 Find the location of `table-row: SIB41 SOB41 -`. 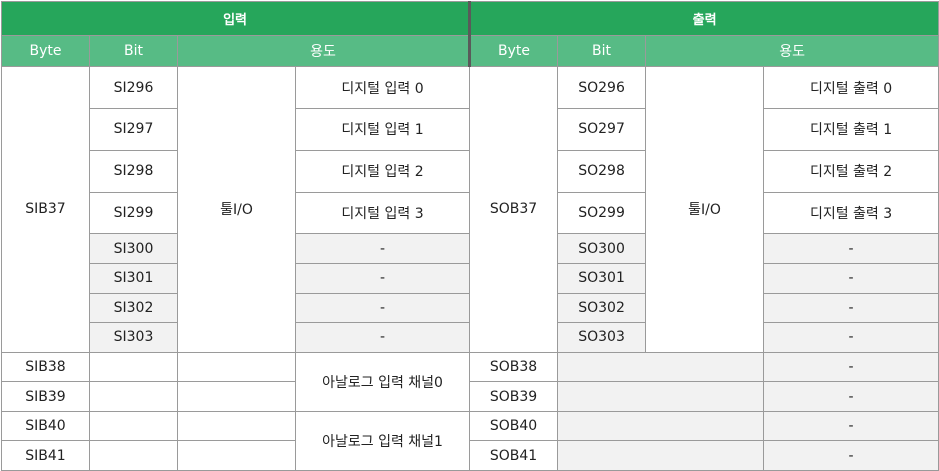

table-row: SIB41 SOB41 - is located at coordinates (470, 455).